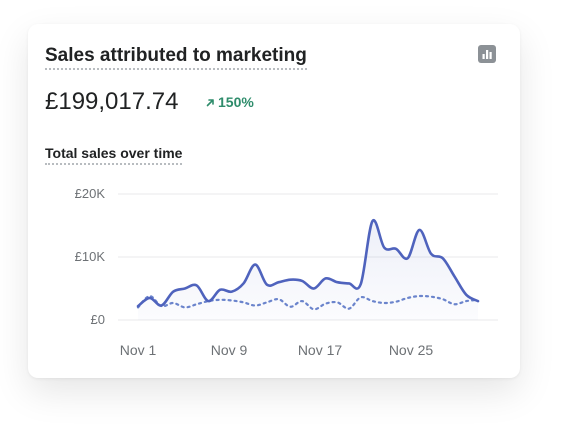  Describe the element at coordinates (487, 54) in the screenshot. I see `bar-chart-icon` at that location.